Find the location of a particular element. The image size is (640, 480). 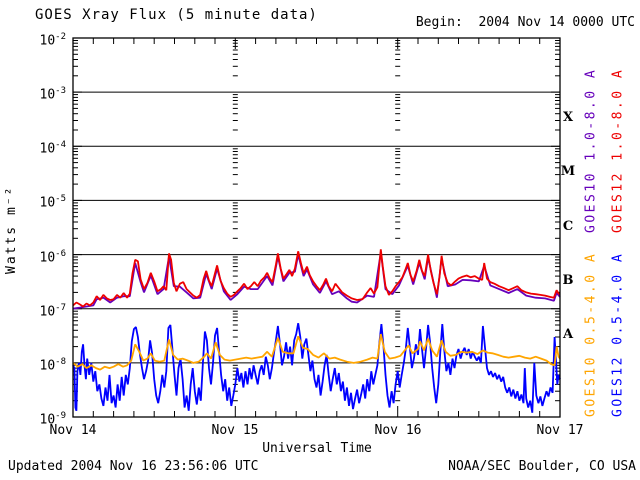

begin-time-label: Begin: 2004 Nov 14 0000 UTC is located at coordinates (525, 22).